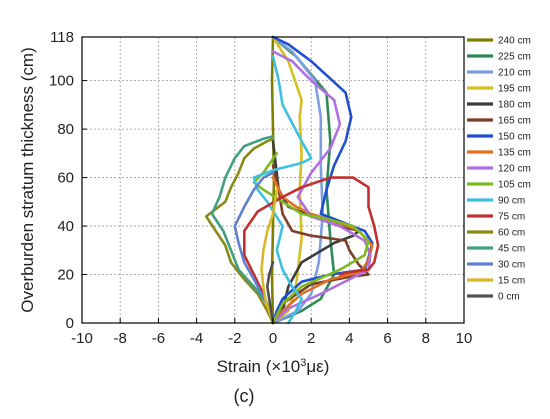 The height and width of the screenshot is (419, 550). Describe the element at coordinates (514, 169) in the screenshot. I see `legend-label: 120 cm` at that location.